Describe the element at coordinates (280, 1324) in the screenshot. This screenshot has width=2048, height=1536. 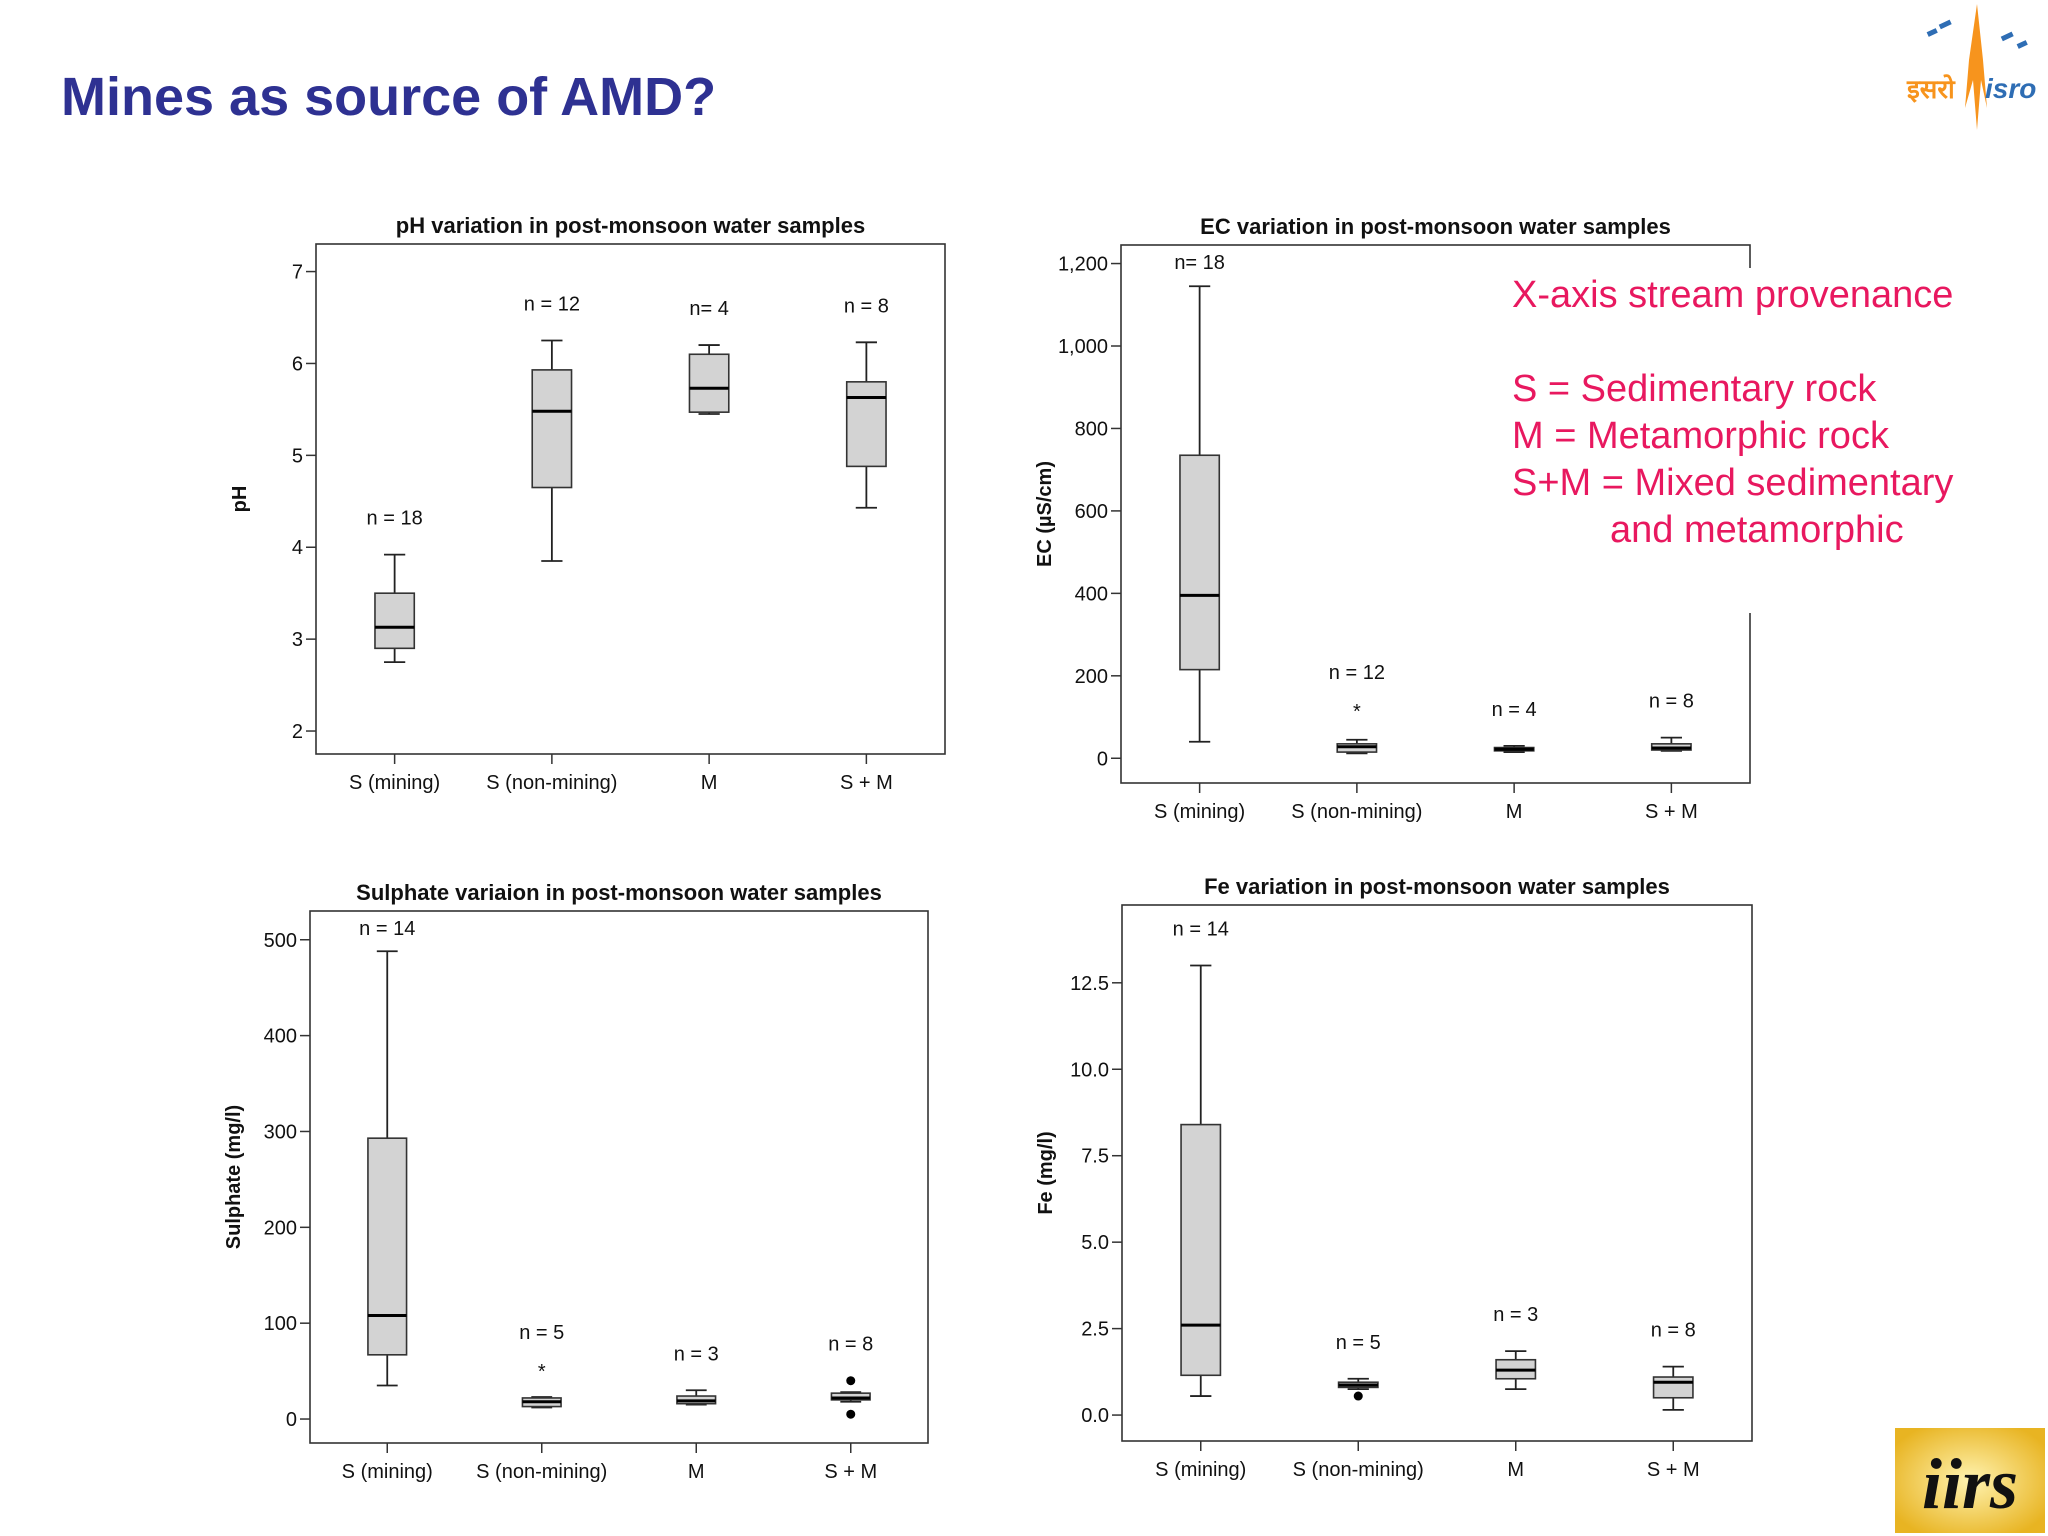
I see `y-tick-label: 100` at that location.